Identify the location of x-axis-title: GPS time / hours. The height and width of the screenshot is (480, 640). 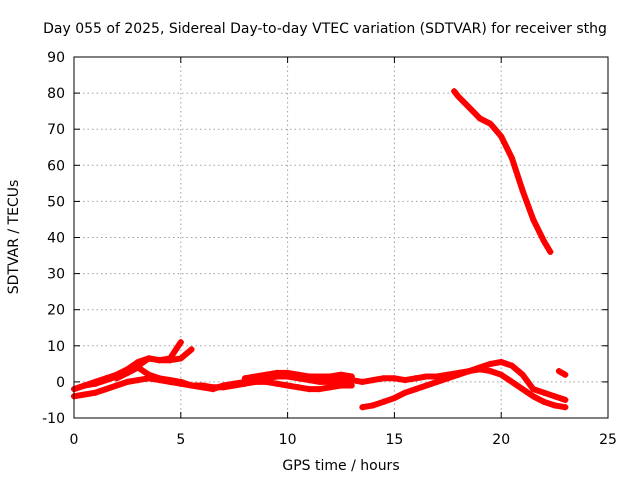
(340, 466).